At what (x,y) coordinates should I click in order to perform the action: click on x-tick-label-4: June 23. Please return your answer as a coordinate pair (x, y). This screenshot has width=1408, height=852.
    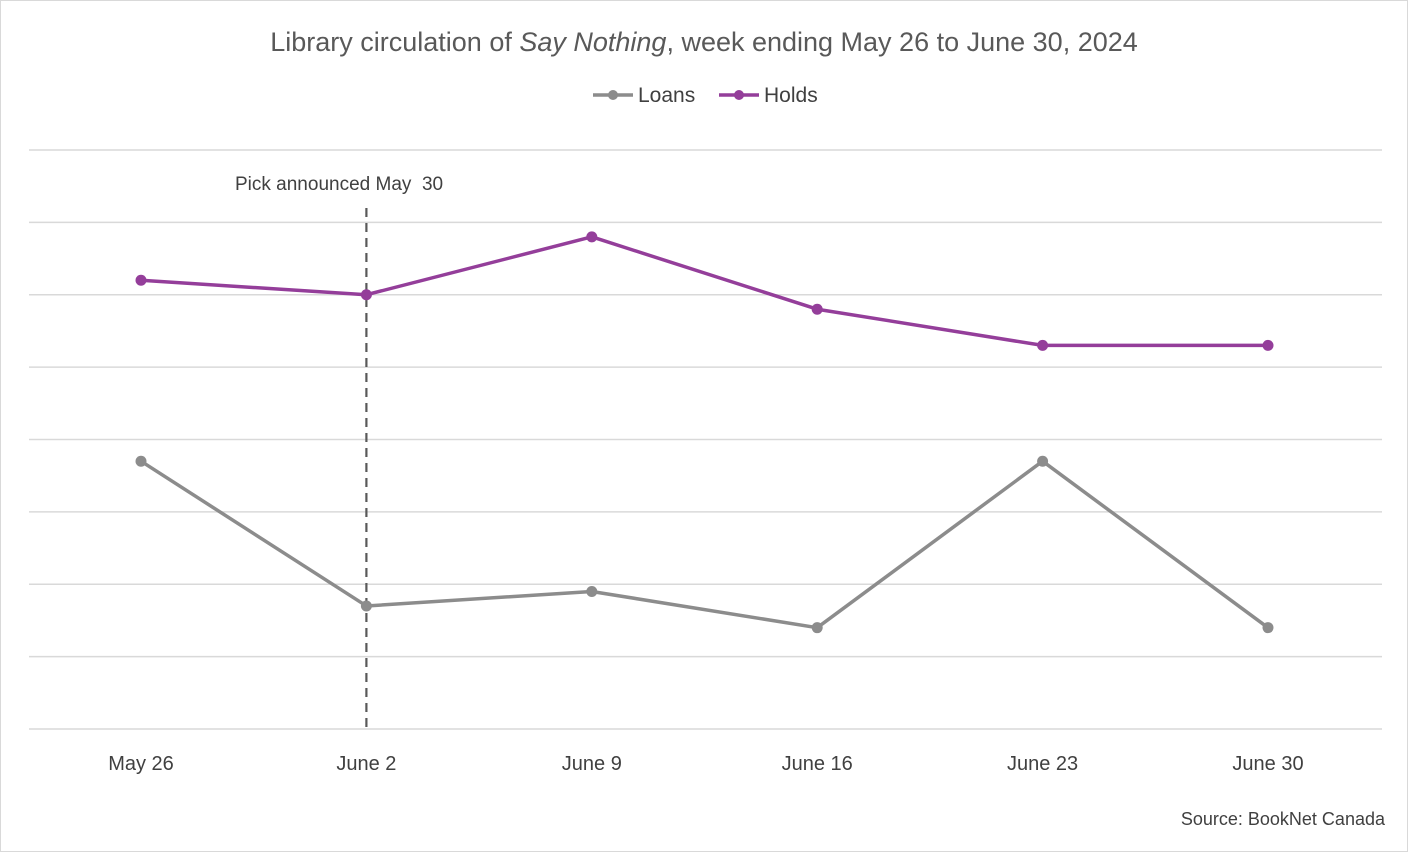
    Looking at the image, I should click on (1042, 764).